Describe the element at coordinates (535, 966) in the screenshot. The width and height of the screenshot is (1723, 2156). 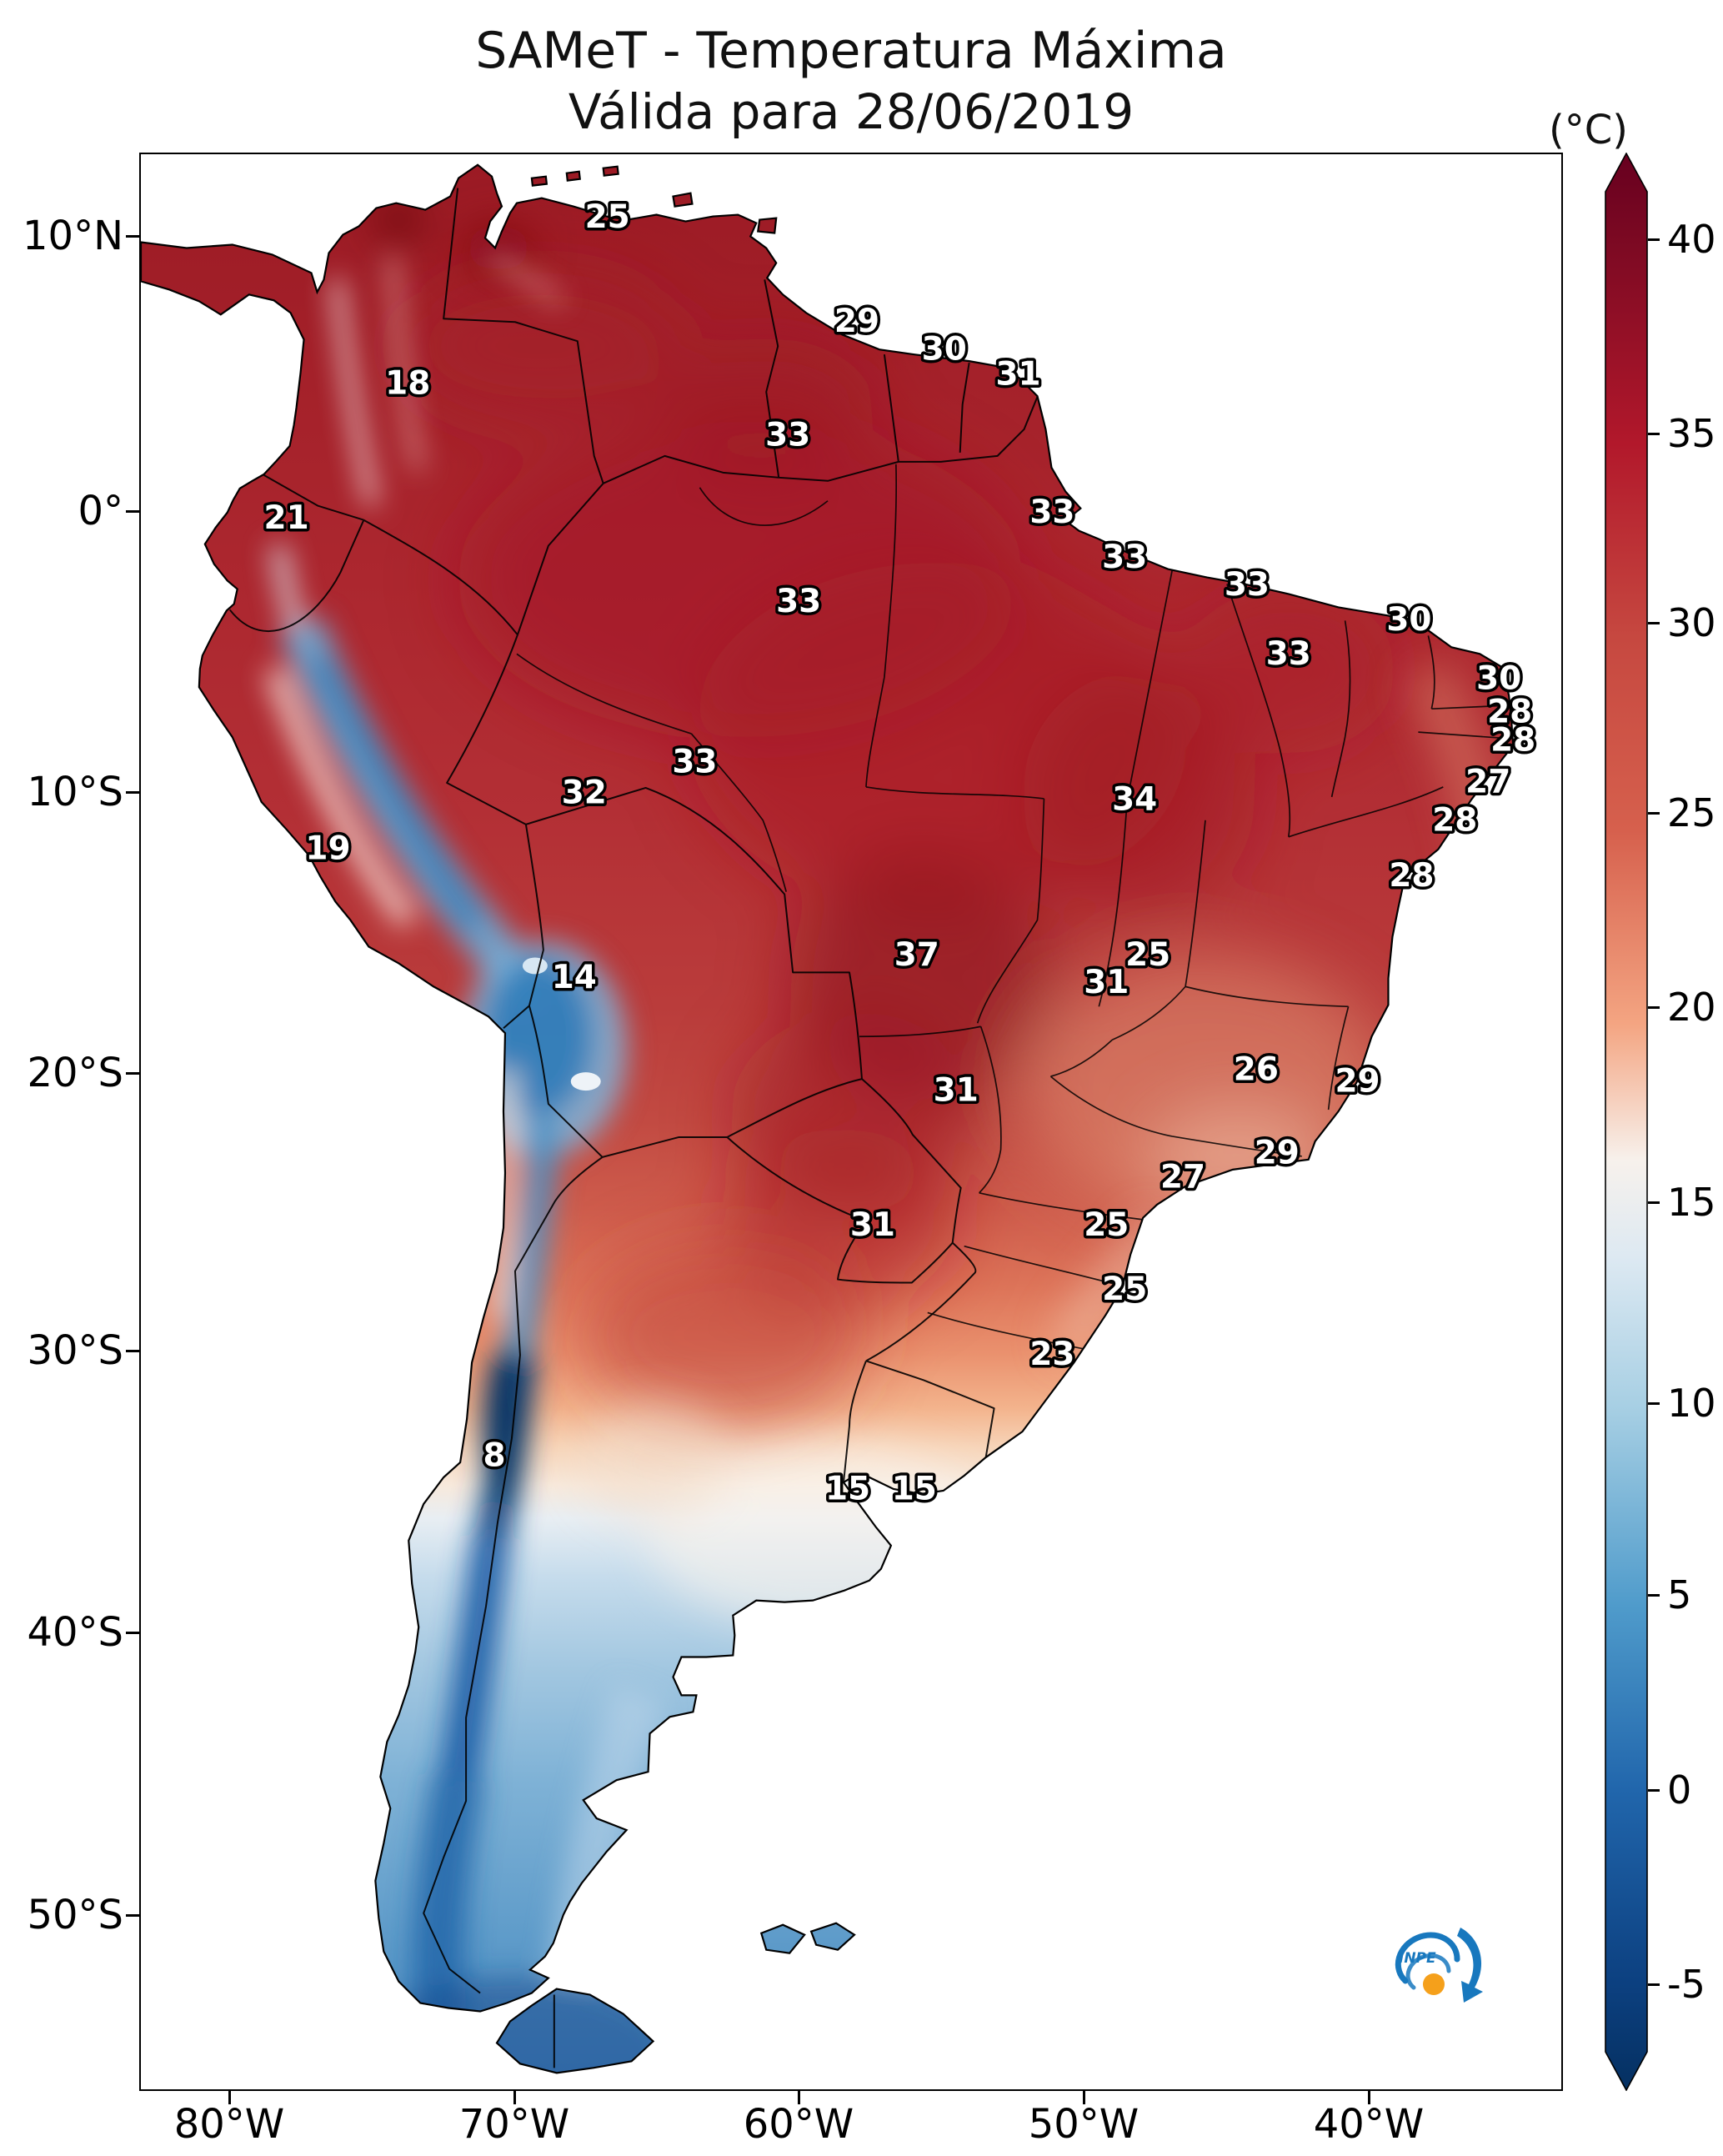
I see `lake-titicaca` at that location.